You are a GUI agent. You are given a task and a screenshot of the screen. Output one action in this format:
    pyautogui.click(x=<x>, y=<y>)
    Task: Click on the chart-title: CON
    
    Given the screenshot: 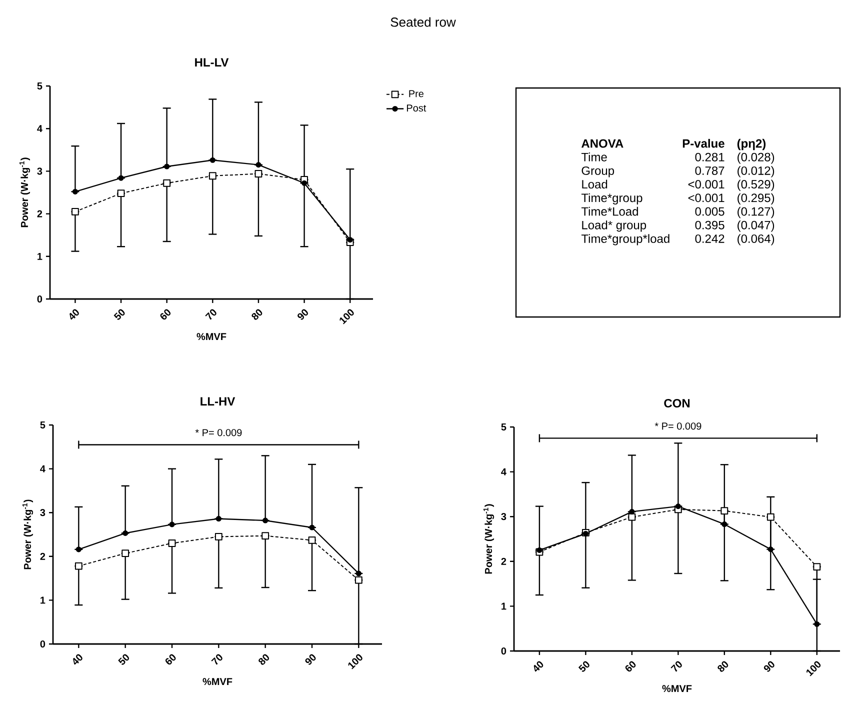 What is the action you would take?
    pyautogui.click(x=677, y=403)
    